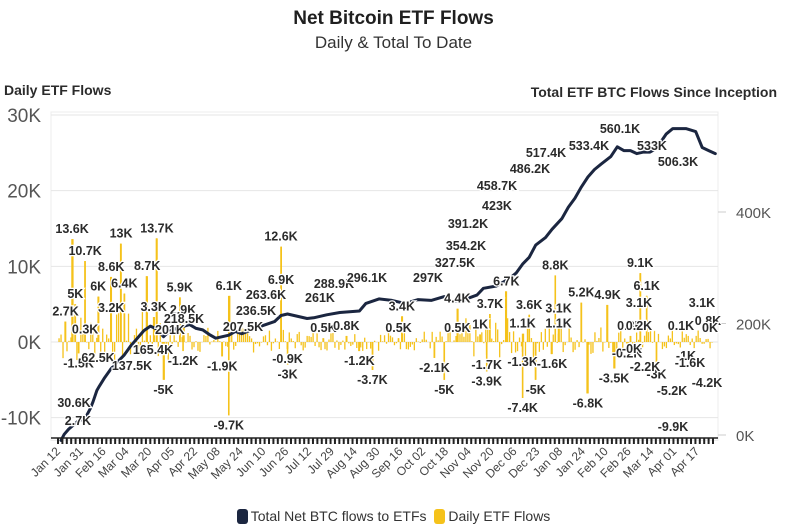  Describe the element at coordinates (653, 92) in the screenshot. I see `right-axis-title: Total ETF BTC Flows Since Inception` at that location.